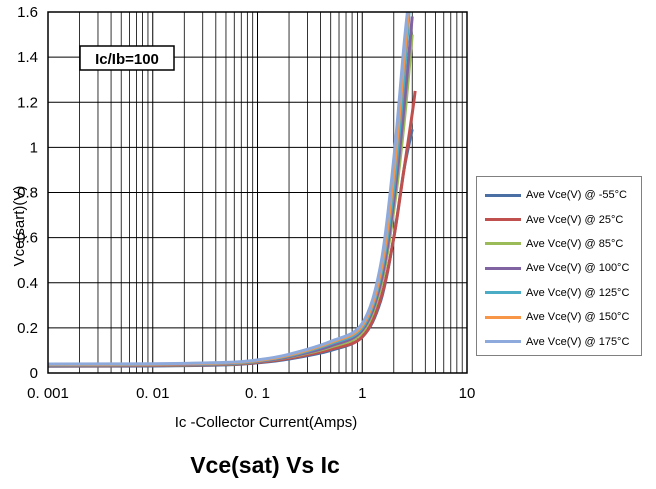 This screenshot has height=489, width=656. I want to click on y-tick-label: 1.6, so click(27, 12).